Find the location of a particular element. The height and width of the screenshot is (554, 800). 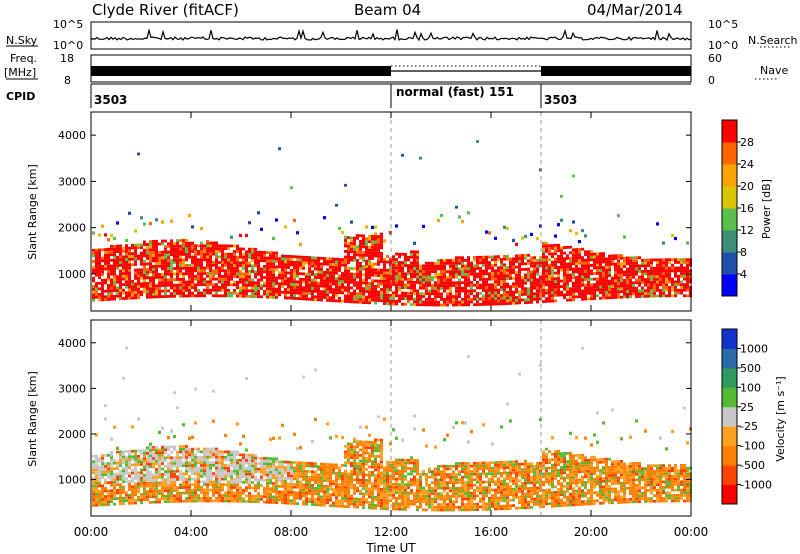

noise-left-tick-bottom: 10^0 is located at coordinates (68, 45).